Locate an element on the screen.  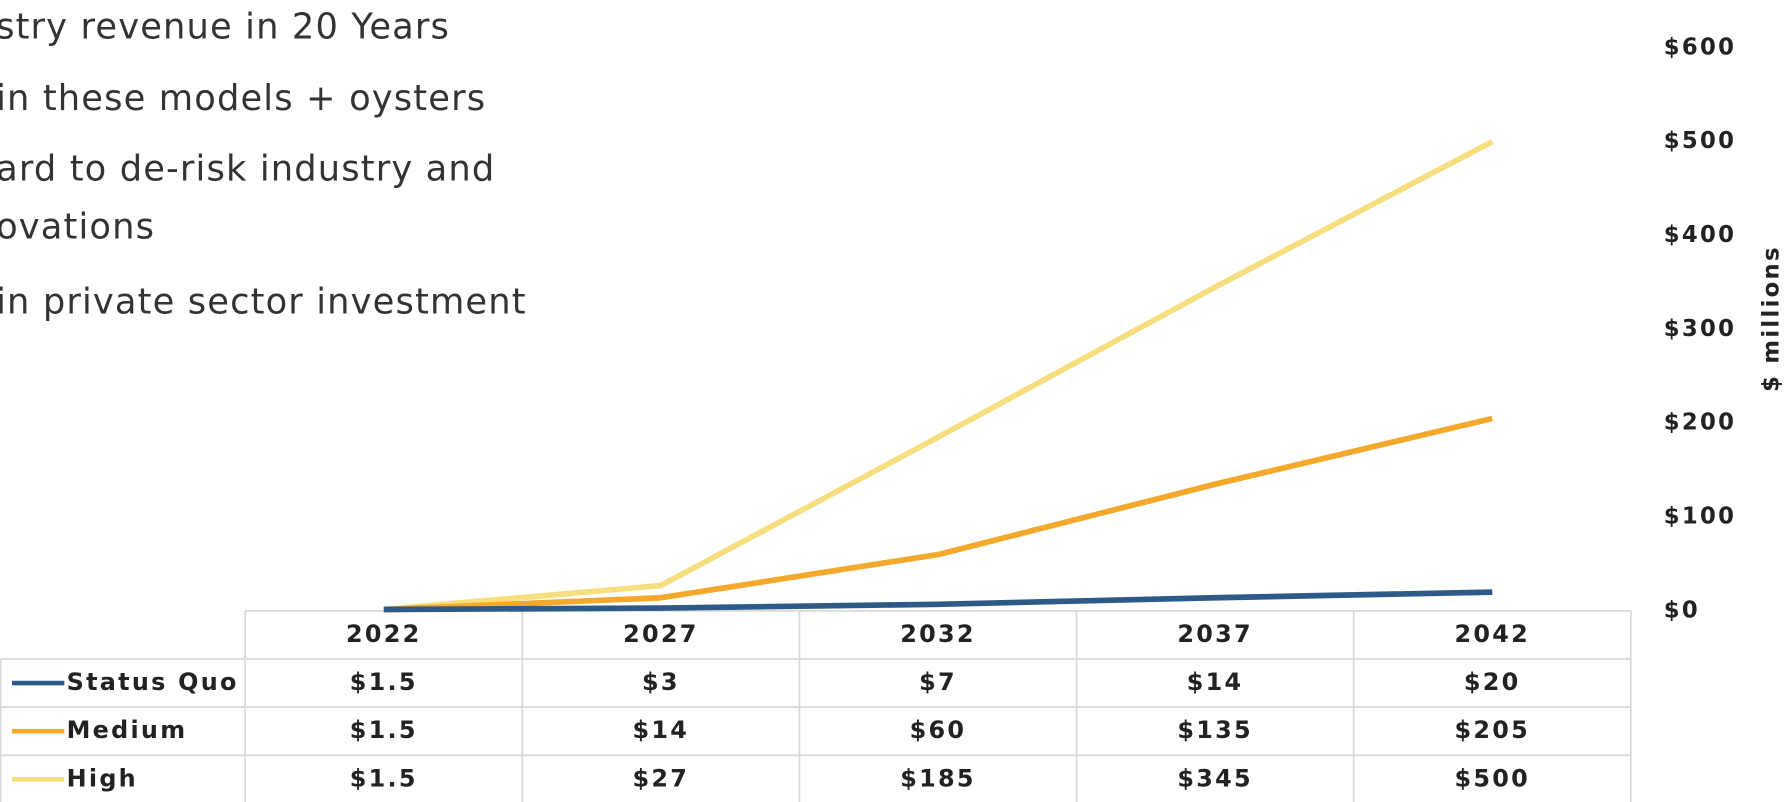
y-tick-label: $300 is located at coordinates (1700, 329).